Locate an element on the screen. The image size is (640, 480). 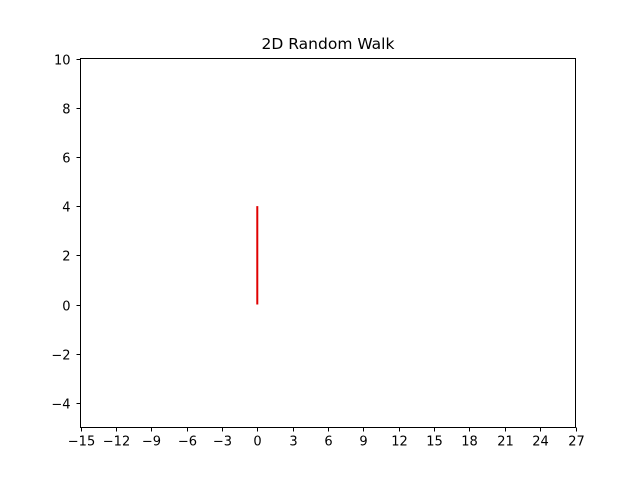
y-tick-label: 8 is located at coordinates (66, 110).